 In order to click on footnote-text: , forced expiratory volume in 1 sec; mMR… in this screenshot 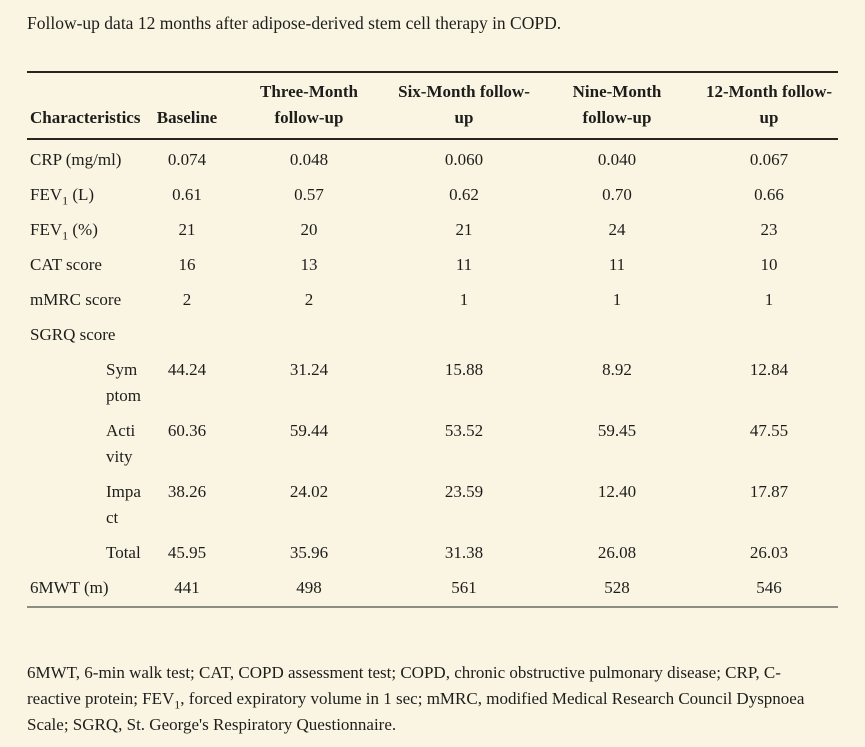, I will do `click(416, 711)`.